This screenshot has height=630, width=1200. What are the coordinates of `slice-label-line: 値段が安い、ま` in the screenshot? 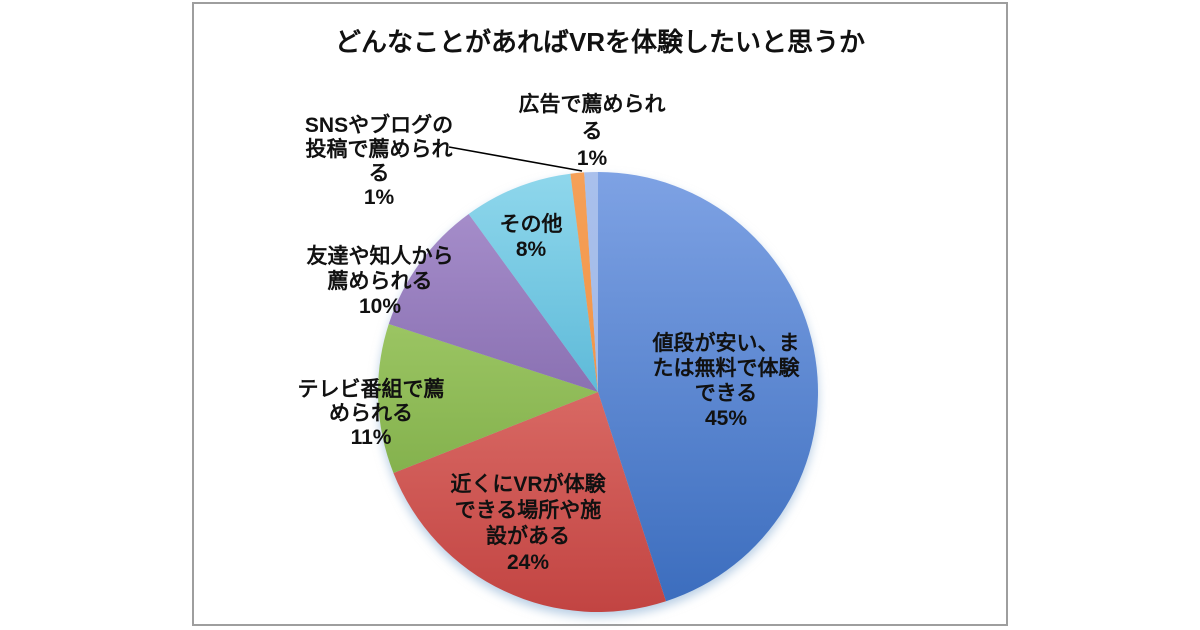 It's located at (726, 343).